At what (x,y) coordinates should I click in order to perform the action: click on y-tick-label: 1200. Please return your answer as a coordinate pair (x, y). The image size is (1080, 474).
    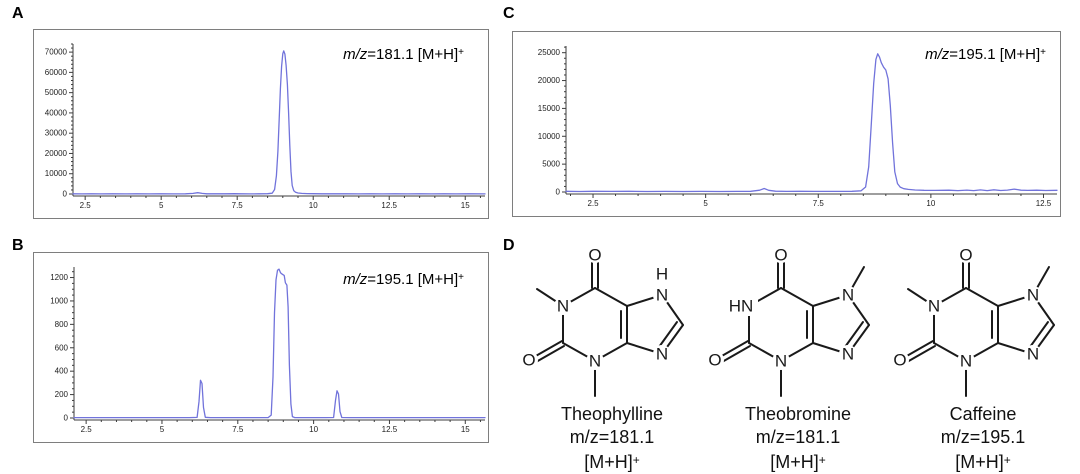
    Looking at the image, I should click on (59, 277).